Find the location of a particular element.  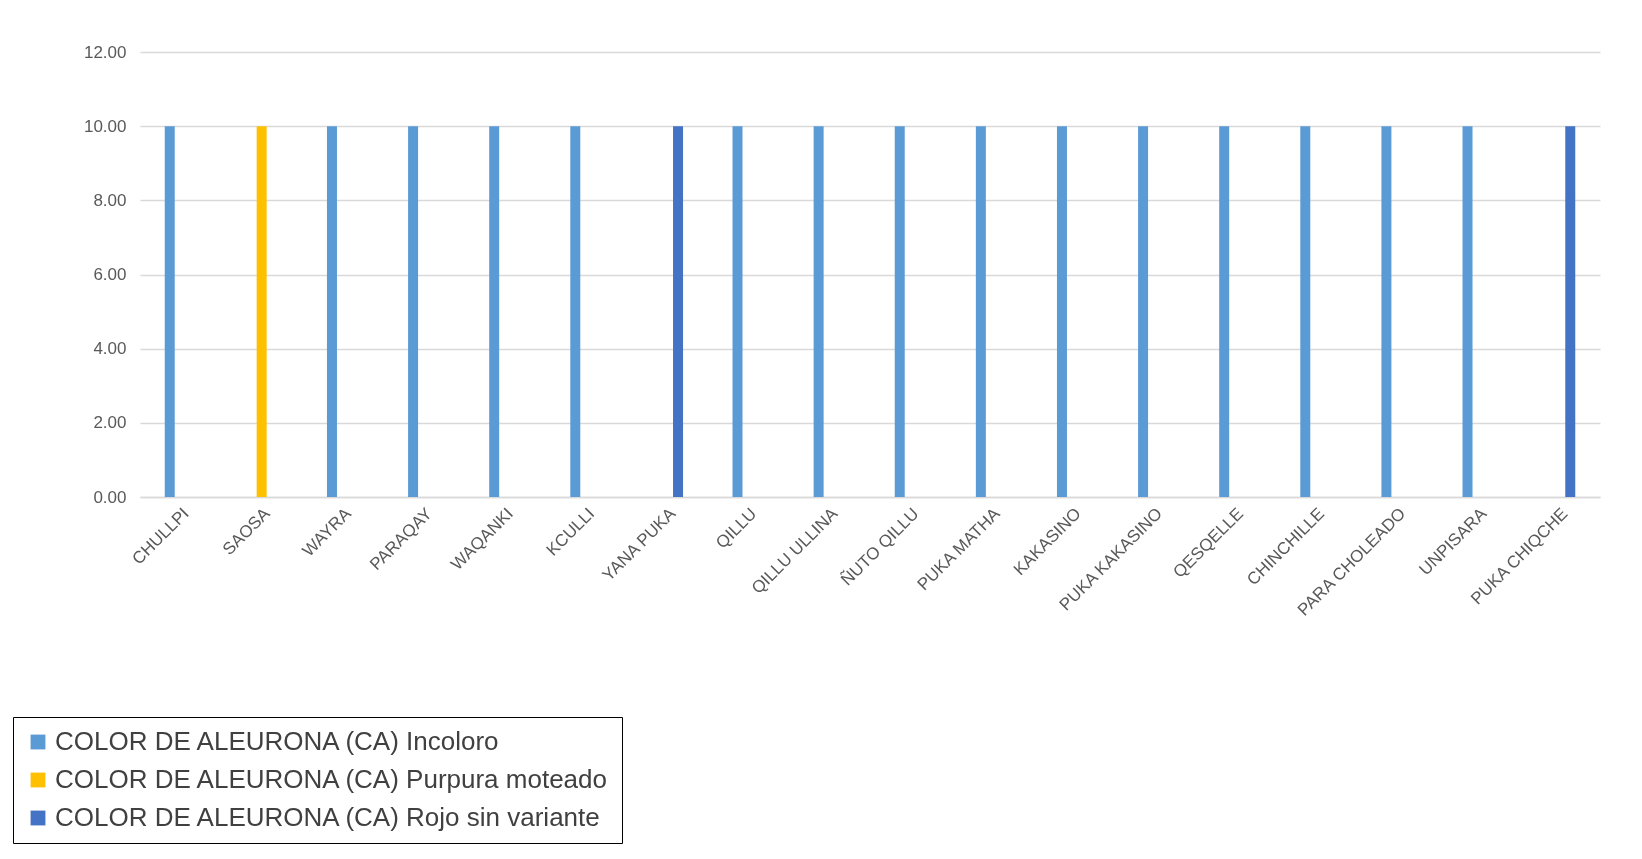

y-tick-label: 10.00 is located at coordinates (105, 126).